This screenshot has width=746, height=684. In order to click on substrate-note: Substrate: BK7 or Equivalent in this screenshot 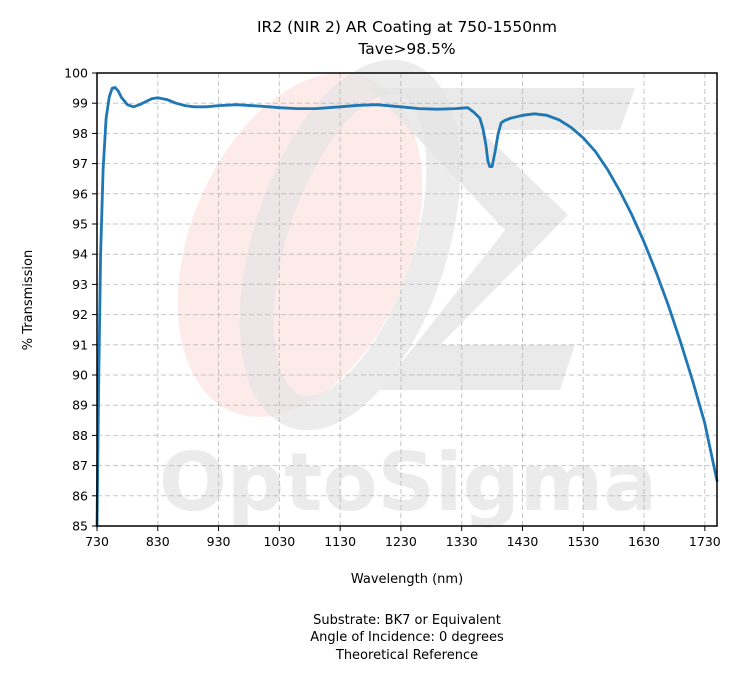, I will do `click(407, 620)`.